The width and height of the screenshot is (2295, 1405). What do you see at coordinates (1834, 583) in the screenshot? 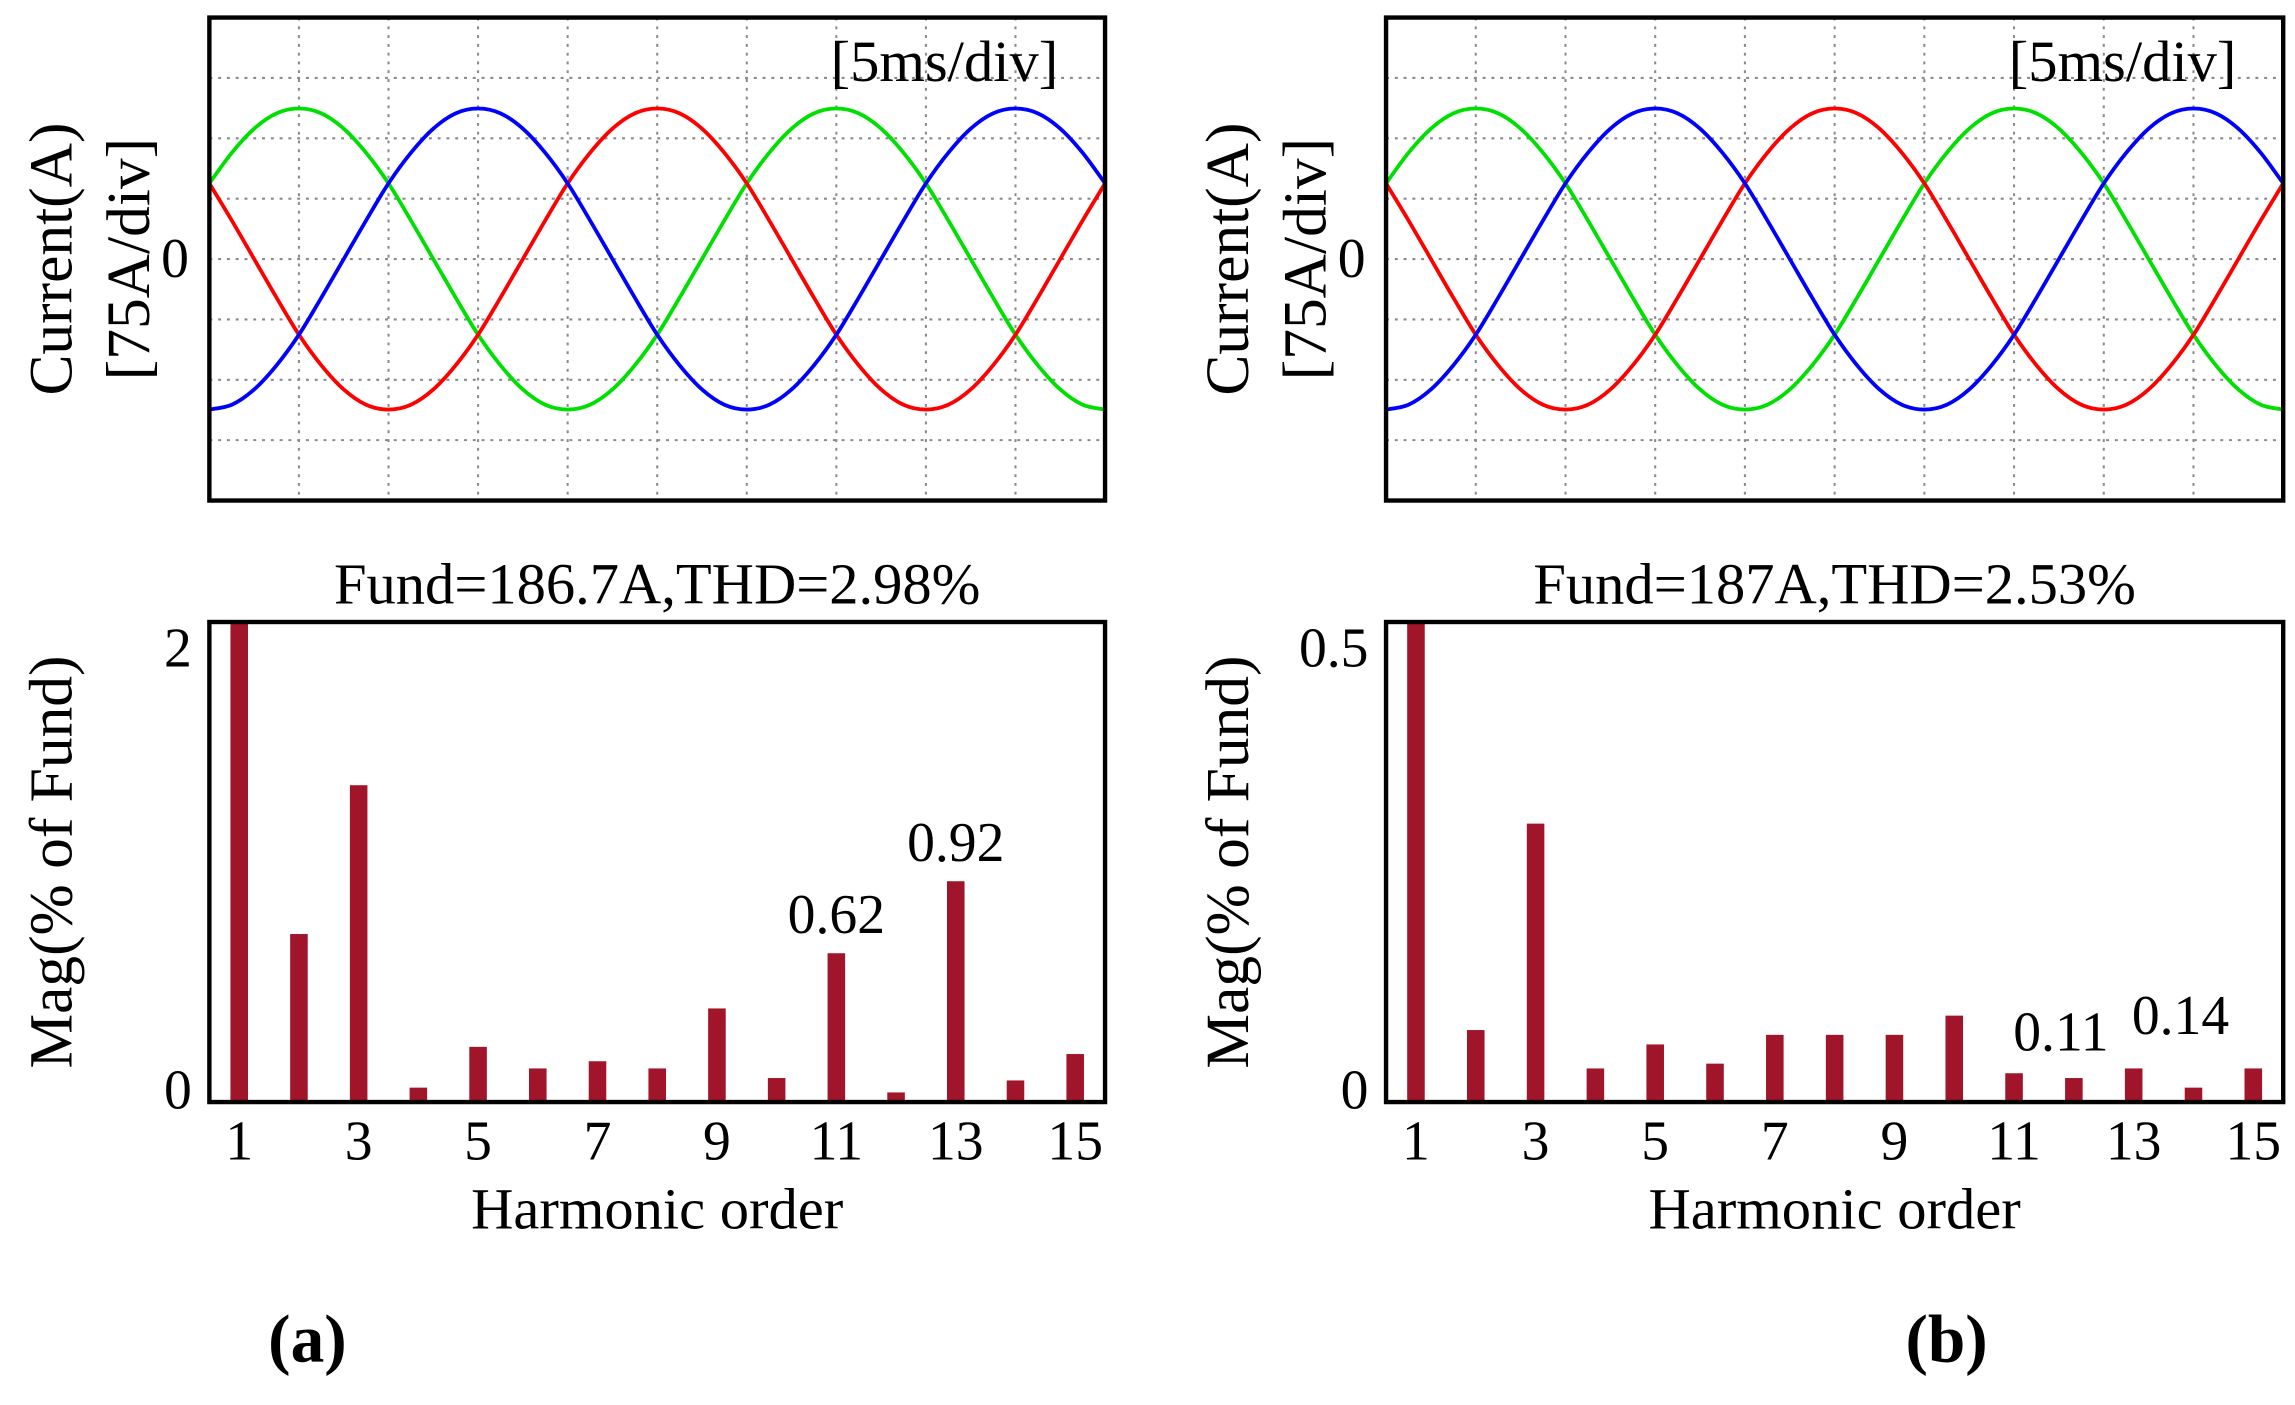
I see `chart-title: Fund=187A,THD=2.53%` at bounding box center [1834, 583].